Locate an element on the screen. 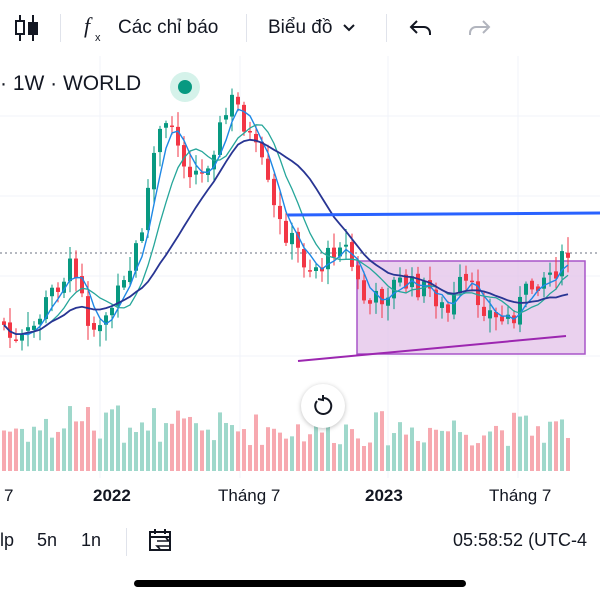  interval-button: 5n is located at coordinates (47, 540).